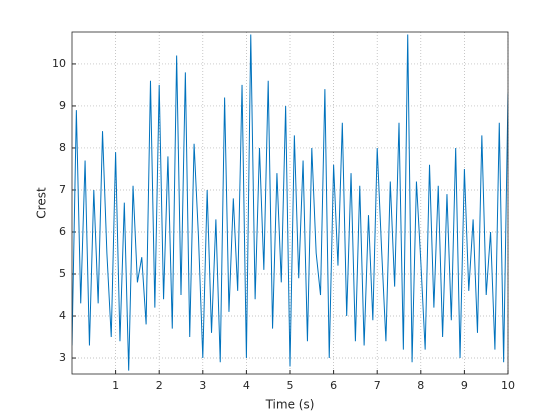 The height and width of the screenshot is (420, 560). Describe the element at coordinates (62, 273) in the screenshot. I see `y-tick-label: 5` at that location.